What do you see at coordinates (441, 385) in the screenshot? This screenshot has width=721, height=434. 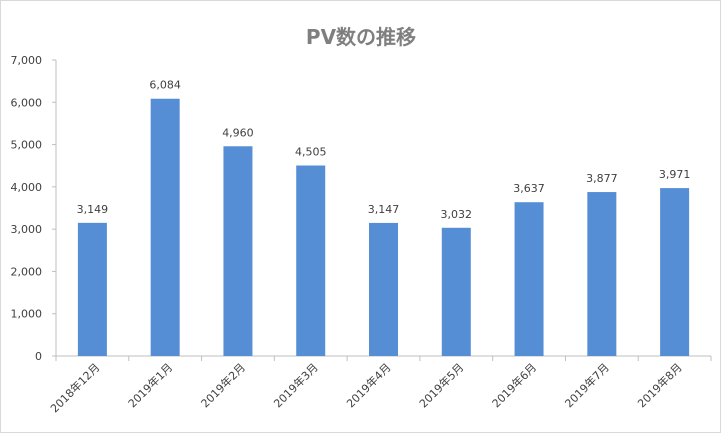 I see `x-tick-label: 2019年5月` at bounding box center [441, 385].